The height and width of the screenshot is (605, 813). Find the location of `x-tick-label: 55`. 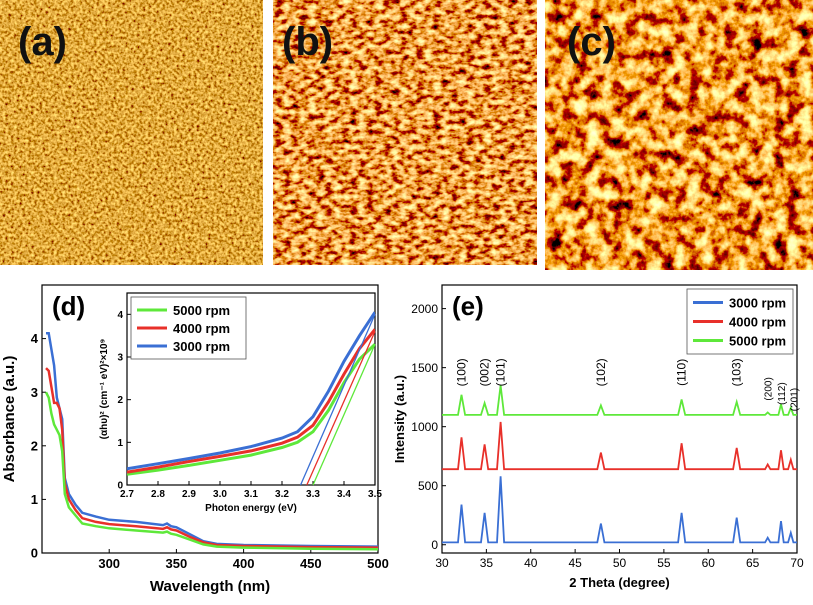

x-tick-label: 55 is located at coordinates (664, 563).